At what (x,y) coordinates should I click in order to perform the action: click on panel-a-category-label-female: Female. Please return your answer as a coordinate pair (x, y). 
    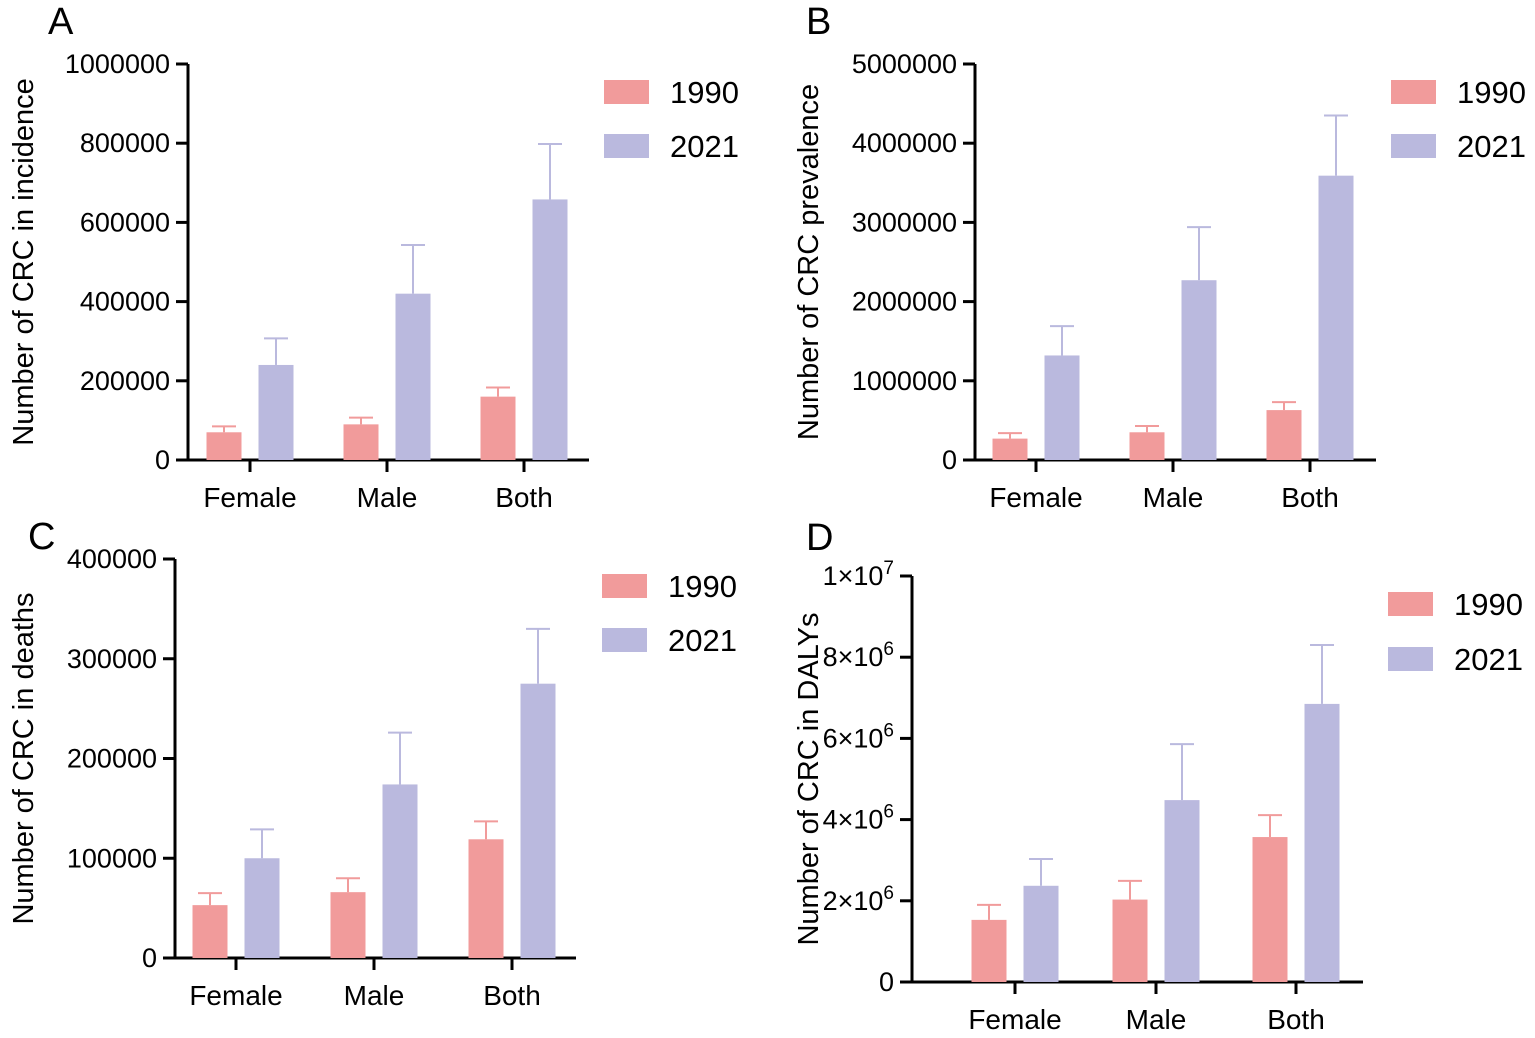
    Looking at the image, I should click on (249, 497).